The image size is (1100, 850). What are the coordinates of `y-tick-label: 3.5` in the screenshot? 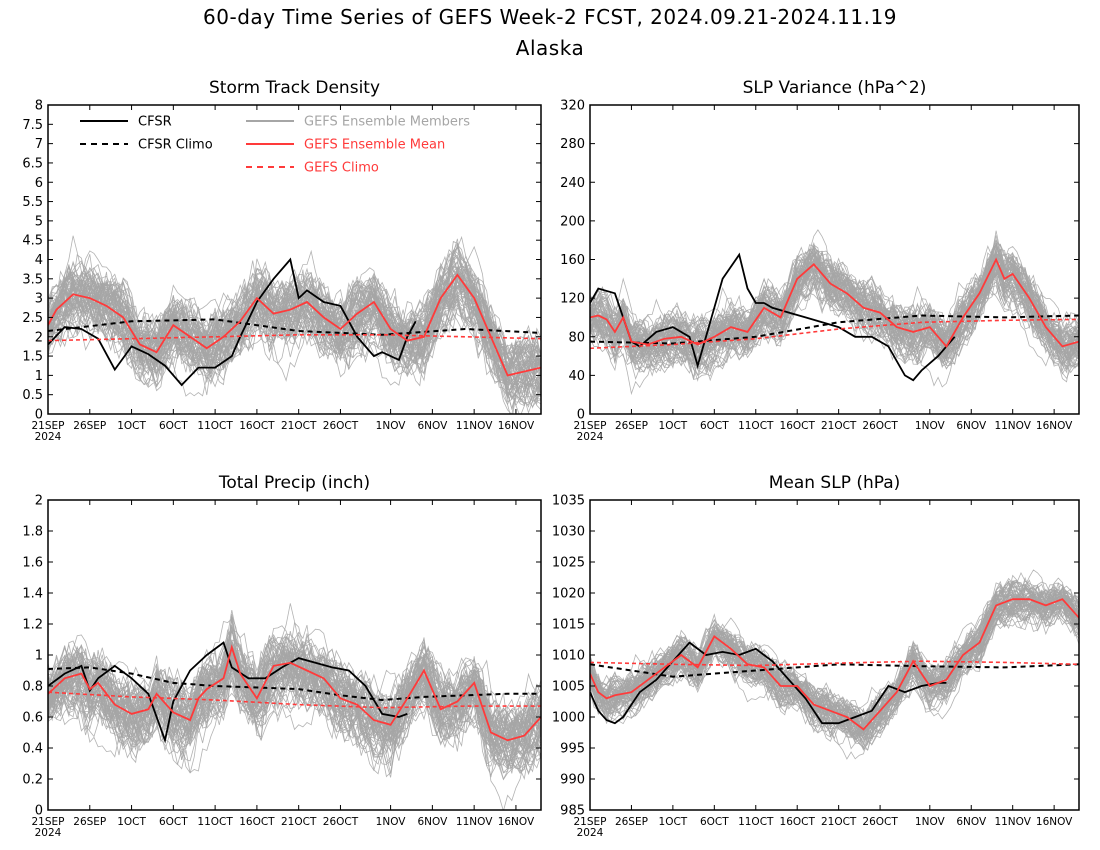 It's located at (32, 279).